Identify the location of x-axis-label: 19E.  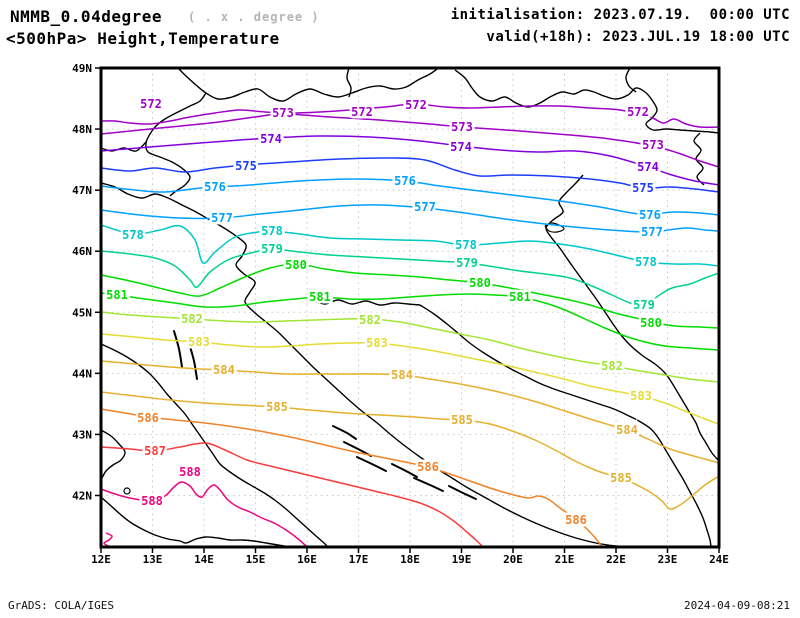
(462, 559).